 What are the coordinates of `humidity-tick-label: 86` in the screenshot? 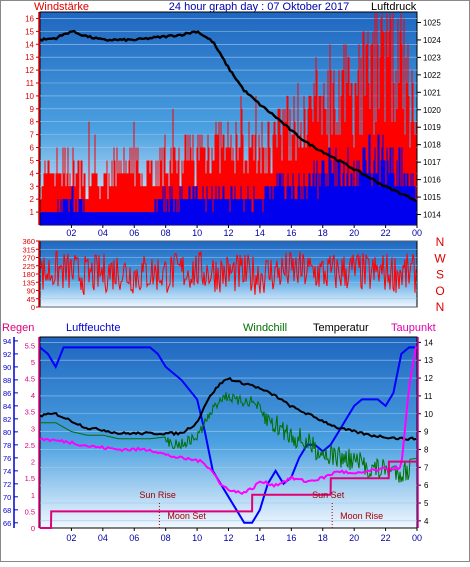 It's located at (7, 393).